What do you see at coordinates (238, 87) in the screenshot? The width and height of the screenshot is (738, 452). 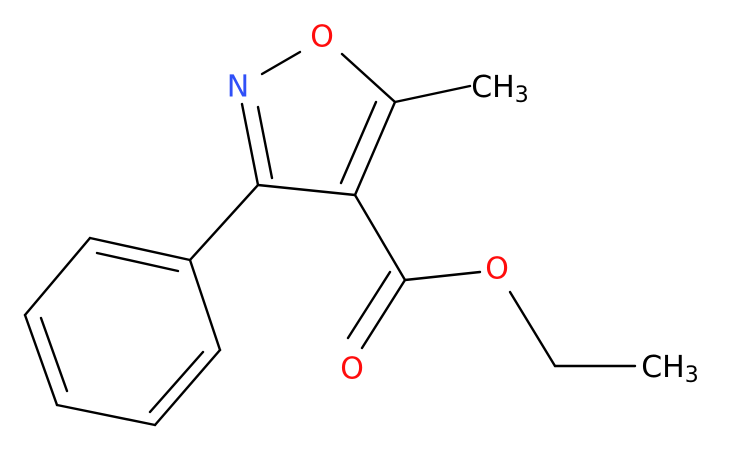 I see `atom-label: N` at bounding box center [238, 87].